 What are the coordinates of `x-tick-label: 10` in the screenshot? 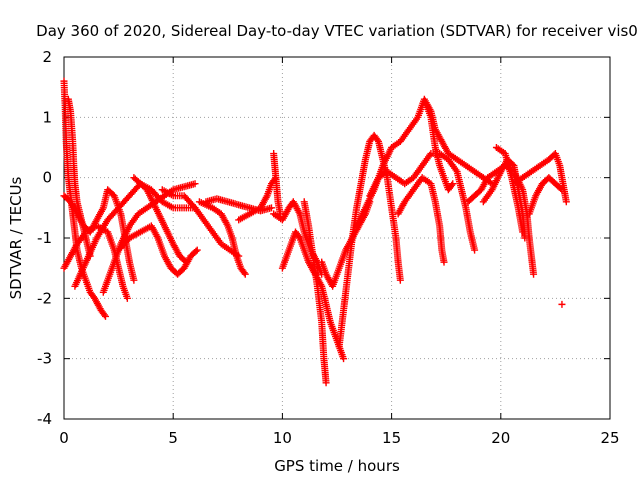 It's located at (282, 438).